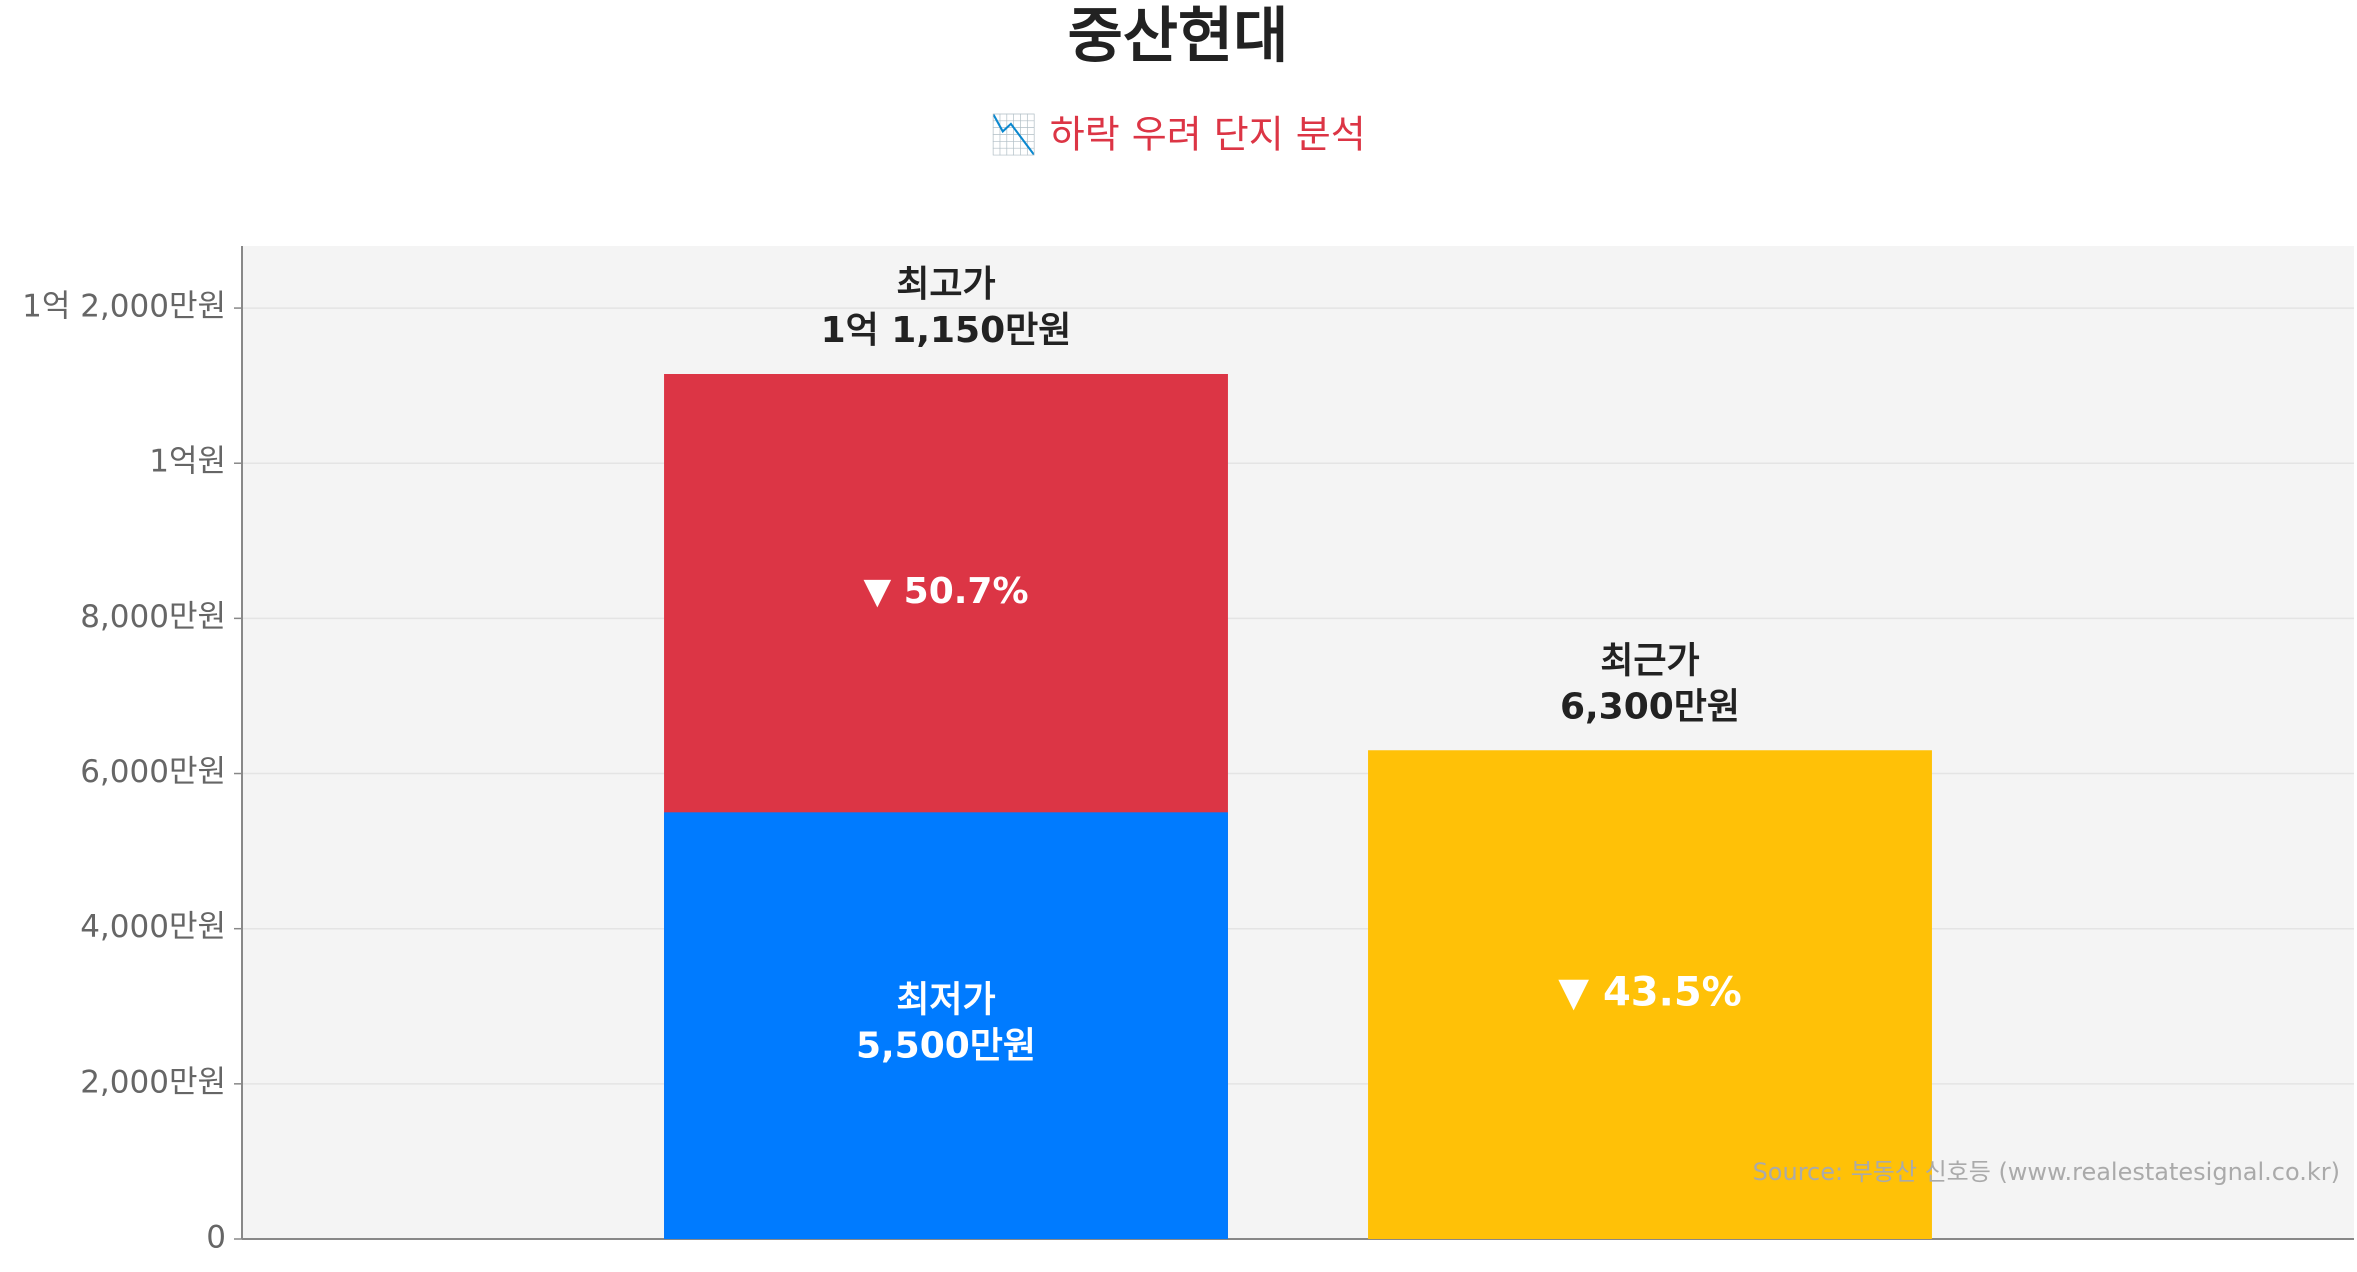 The width and height of the screenshot is (2357, 1272). What do you see at coordinates (153, 617) in the screenshot?
I see `y-tick-label: 8,000만원` at bounding box center [153, 617].